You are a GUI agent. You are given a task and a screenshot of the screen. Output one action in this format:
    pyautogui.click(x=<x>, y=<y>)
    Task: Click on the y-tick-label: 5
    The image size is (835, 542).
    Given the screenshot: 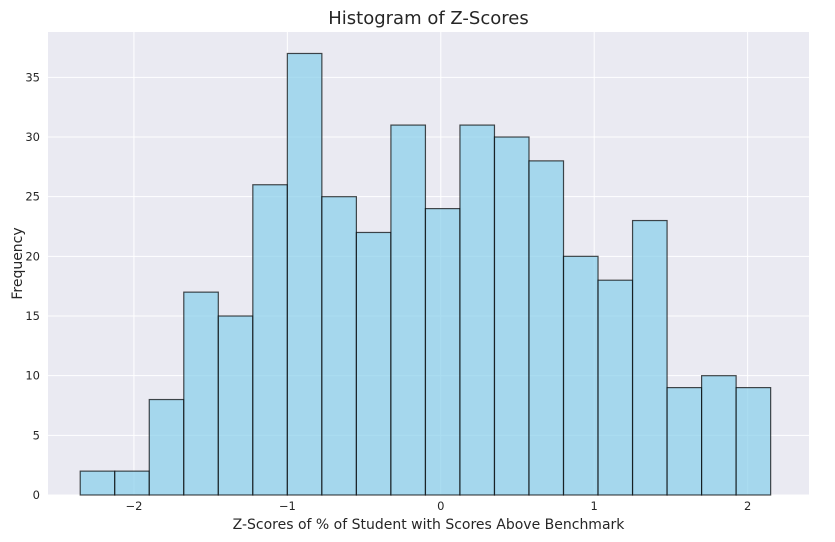 What is the action you would take?
    pyautogui.click(x=36, y=435)
    